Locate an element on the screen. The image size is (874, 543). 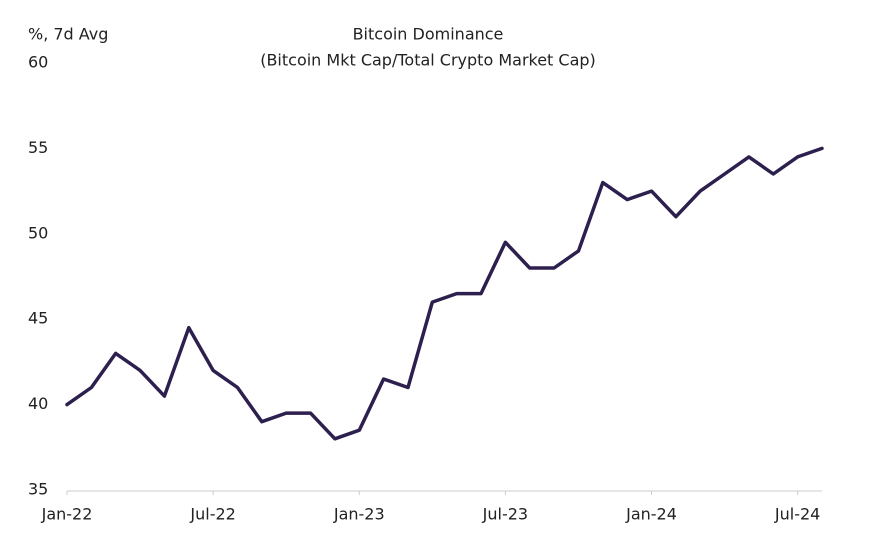
y-tick-label: 40 is located at coordinates (38, 403).